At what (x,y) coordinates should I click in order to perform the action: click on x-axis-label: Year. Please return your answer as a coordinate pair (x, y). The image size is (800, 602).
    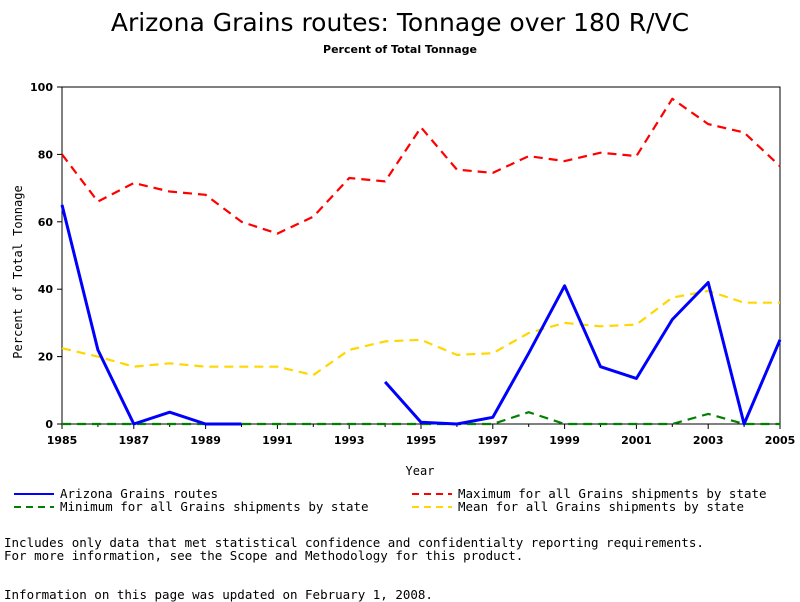
    Looking at the image, I should click on (420, 471).